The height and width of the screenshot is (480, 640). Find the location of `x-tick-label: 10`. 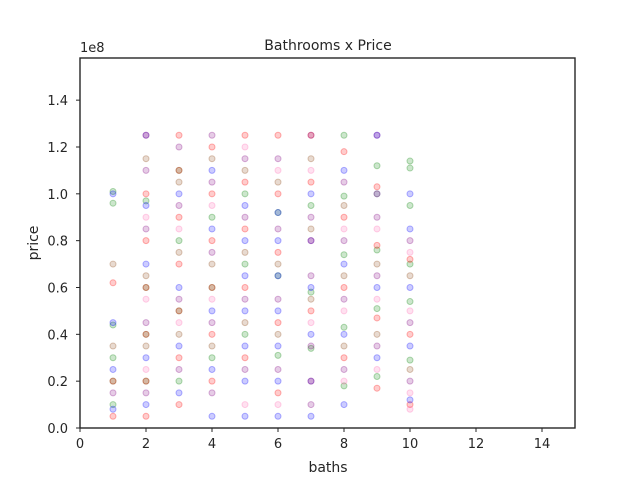

x-tick-label: 10 is located at coordinates (410, 444).